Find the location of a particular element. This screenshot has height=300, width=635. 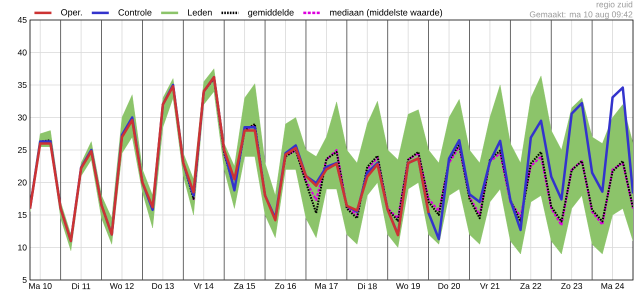

text: Gemaakt: ma 10 aug 09:42 is located at coordinates (581, 15).